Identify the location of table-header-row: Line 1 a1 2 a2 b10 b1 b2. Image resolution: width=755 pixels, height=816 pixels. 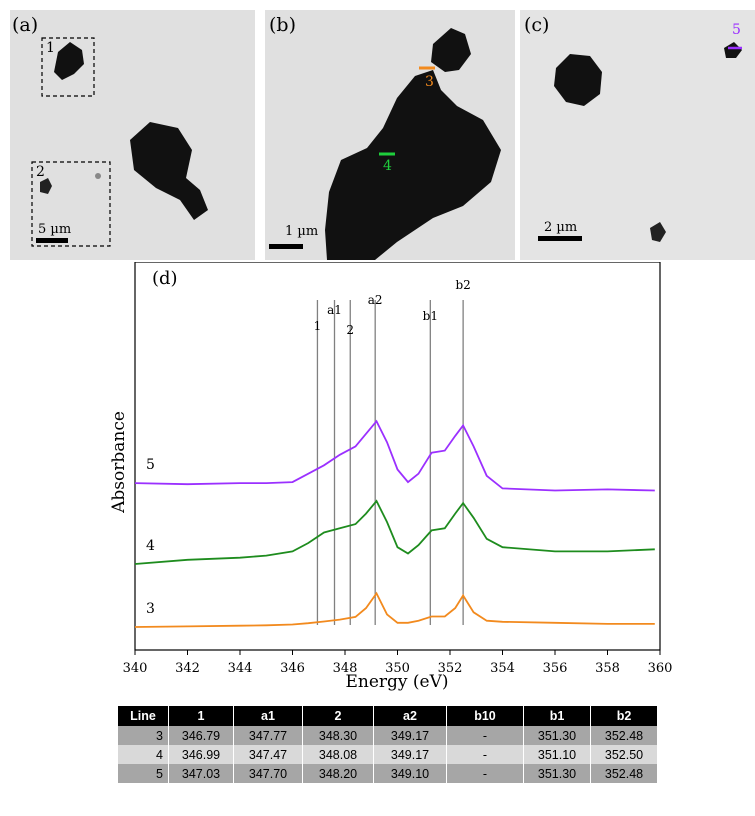
(388, 716).